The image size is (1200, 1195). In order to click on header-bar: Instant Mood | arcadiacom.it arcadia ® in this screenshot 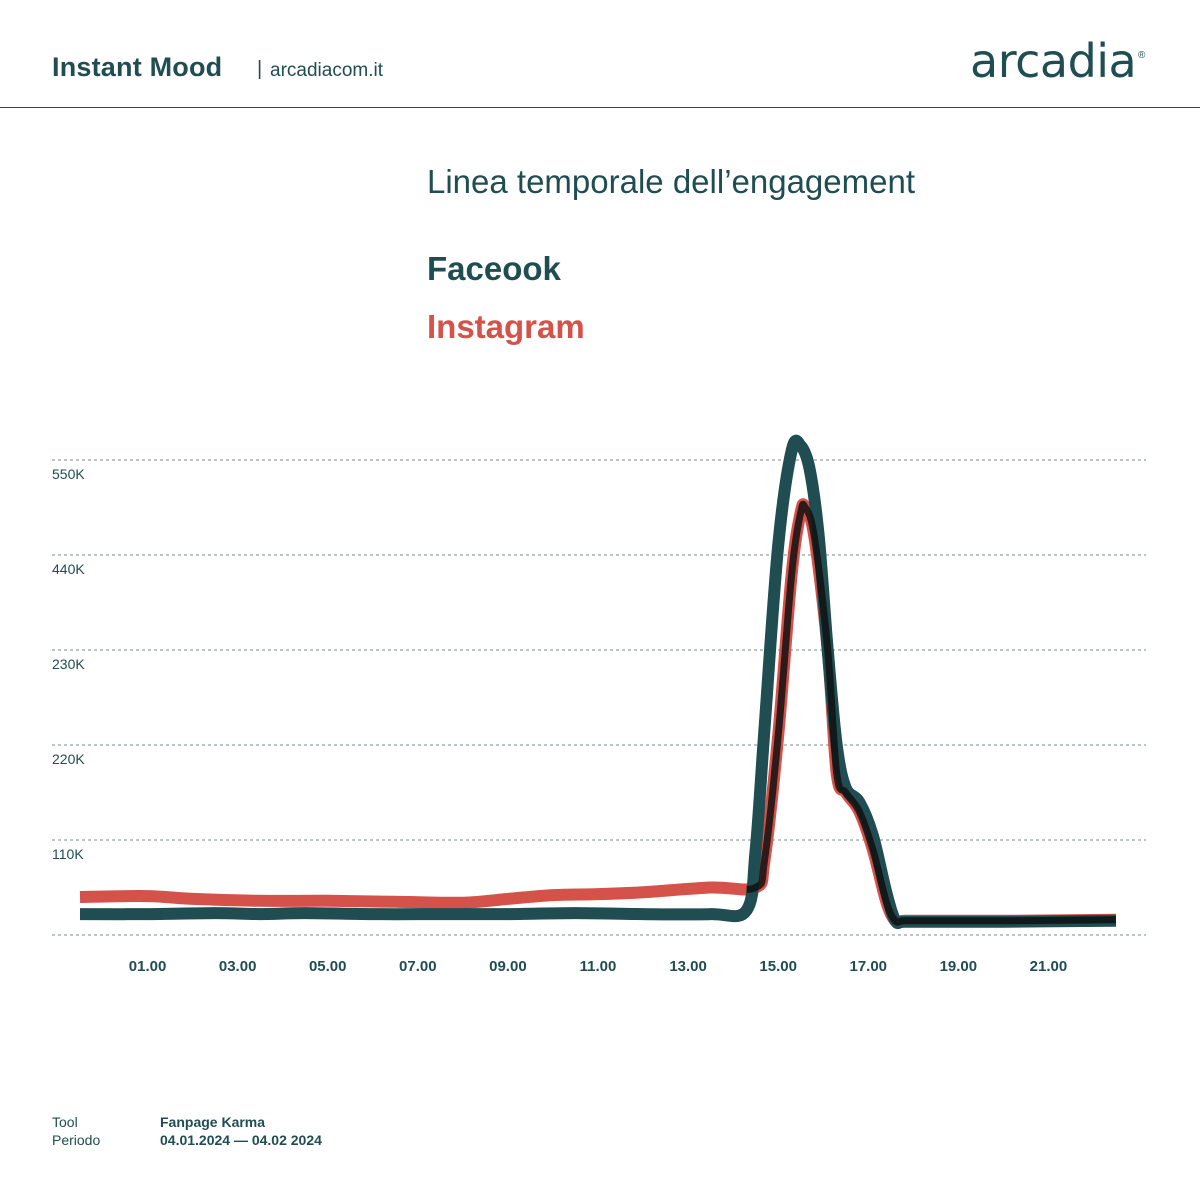, I will do `click(600, 54)`.